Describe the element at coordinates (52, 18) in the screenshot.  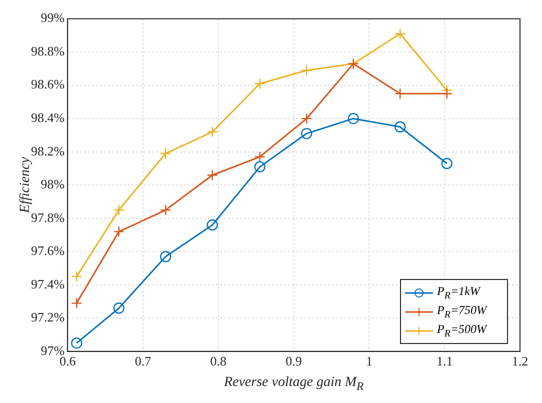
I see `y-tick-label: 99%` at that location.